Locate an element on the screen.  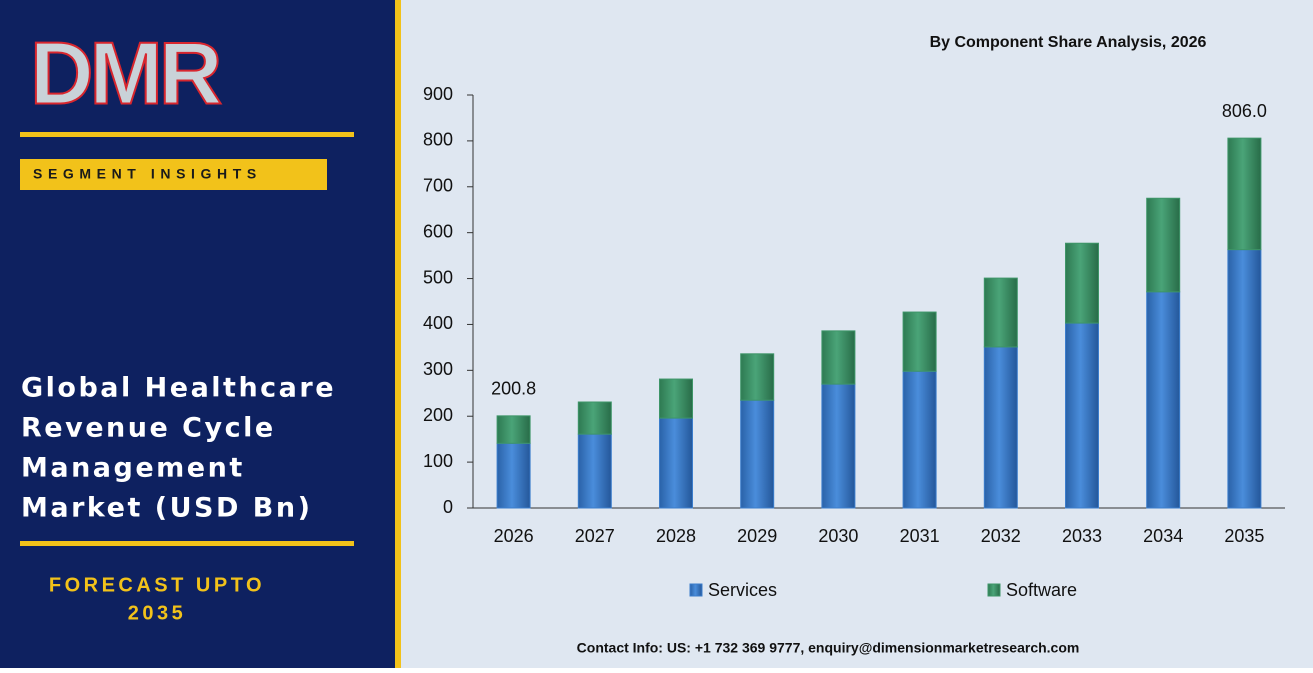
y-tick-label: 300 is located at coordinates (438, 369).